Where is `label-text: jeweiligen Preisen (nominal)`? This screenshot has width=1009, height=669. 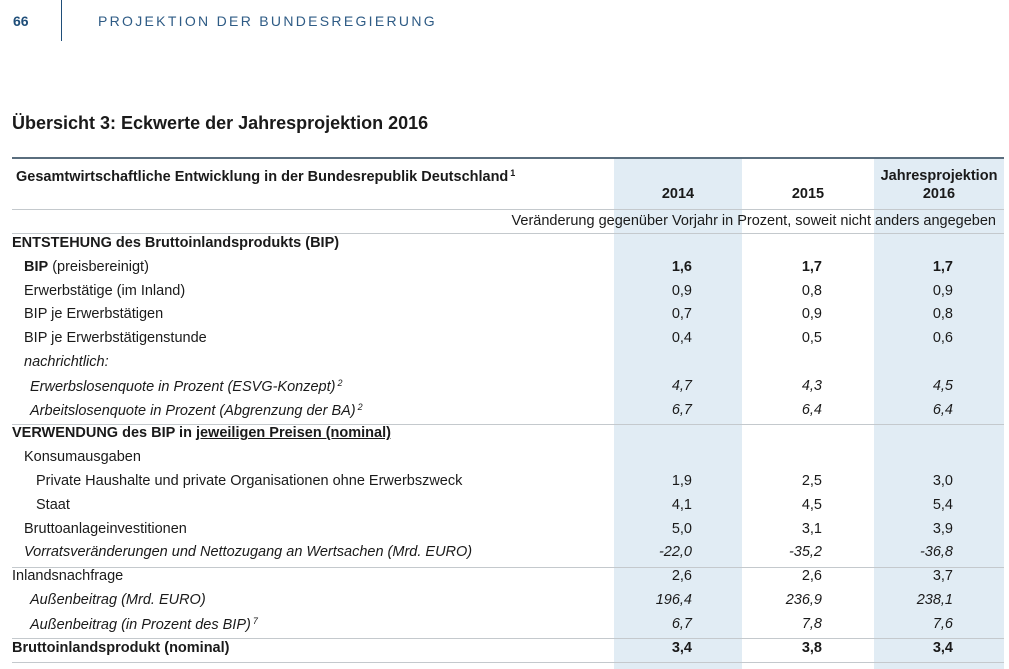
label-text: jeweiligen Preisen (nominal) is located at coordinates (293, 433).